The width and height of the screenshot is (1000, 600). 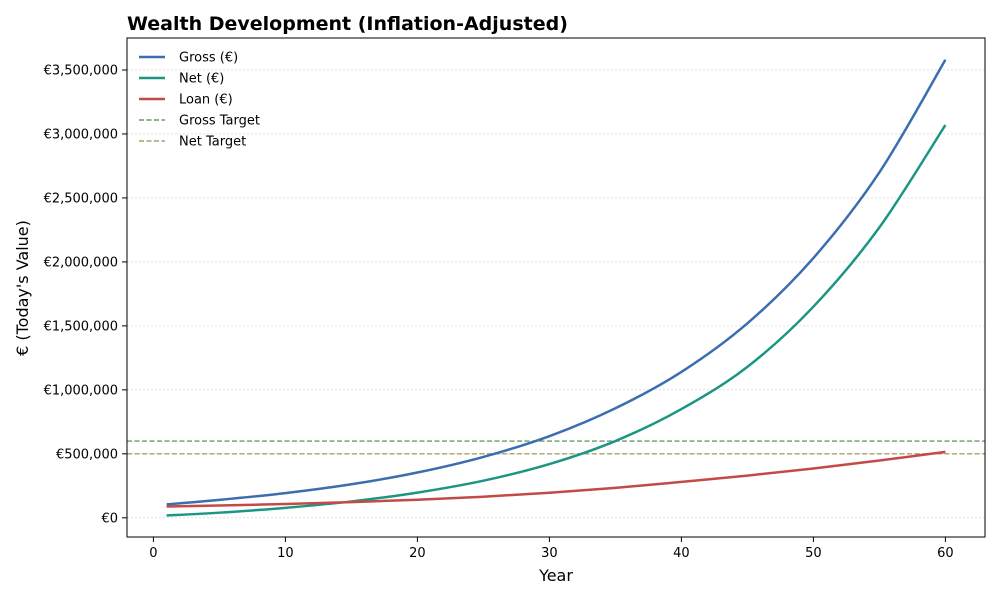 What do you see at coordinates (109, 518) in the screenshot?
I see `y-tick-label: €0` at bounding box center [109, 518].